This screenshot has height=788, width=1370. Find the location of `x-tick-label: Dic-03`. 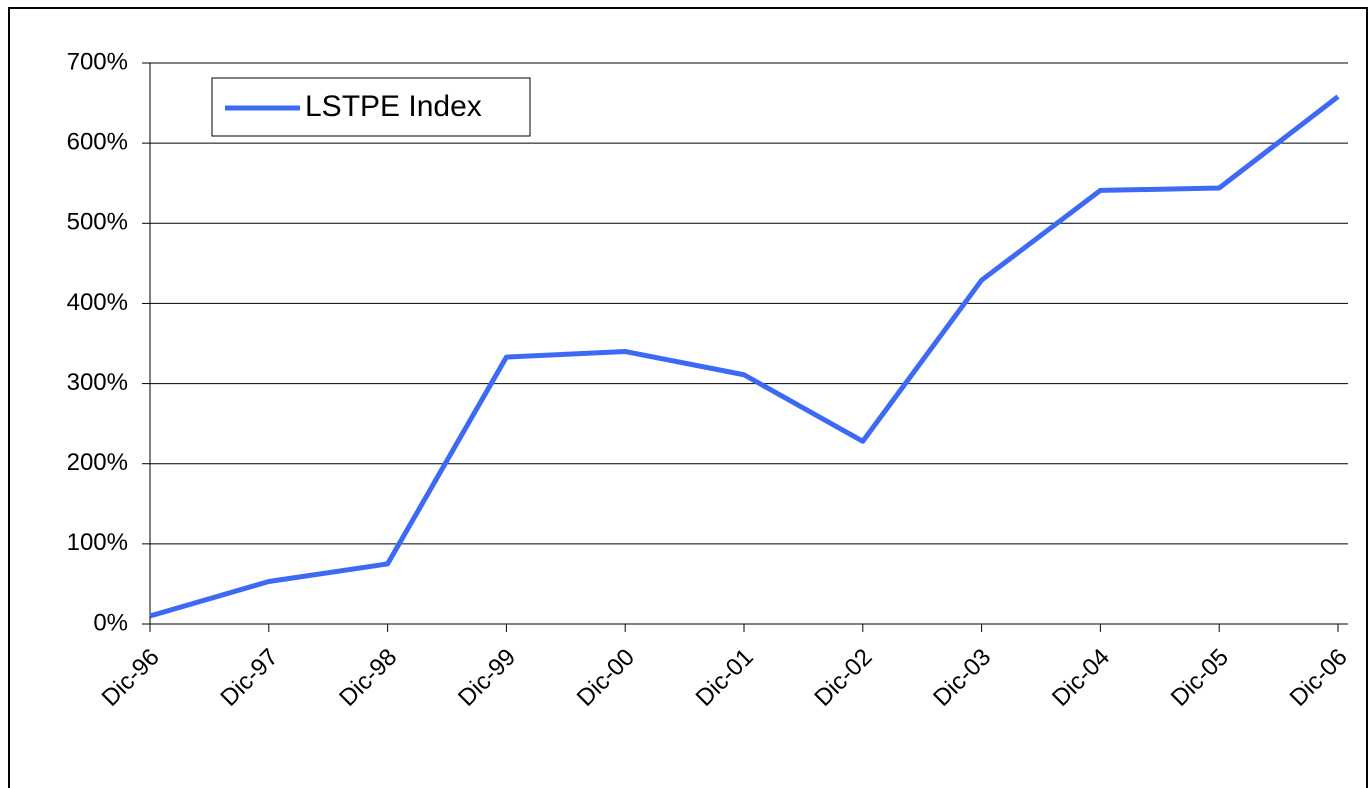

x-tick-label: Dic-03 is located at coordinates (962, 678).